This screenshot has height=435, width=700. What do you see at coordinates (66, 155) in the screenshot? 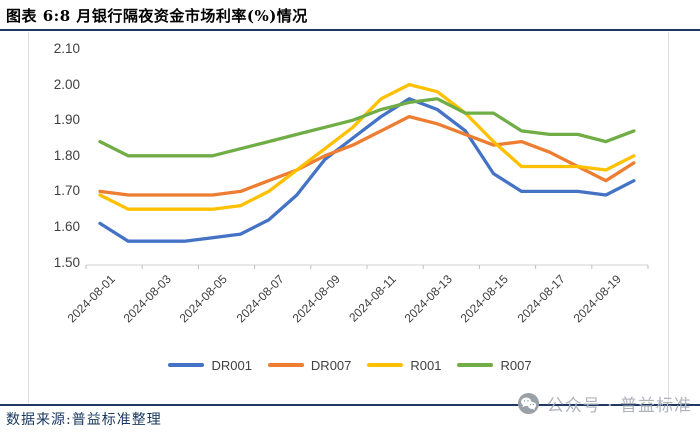
I see `y-axis-tick-label: 1.80` at bounding box center [66, 155].